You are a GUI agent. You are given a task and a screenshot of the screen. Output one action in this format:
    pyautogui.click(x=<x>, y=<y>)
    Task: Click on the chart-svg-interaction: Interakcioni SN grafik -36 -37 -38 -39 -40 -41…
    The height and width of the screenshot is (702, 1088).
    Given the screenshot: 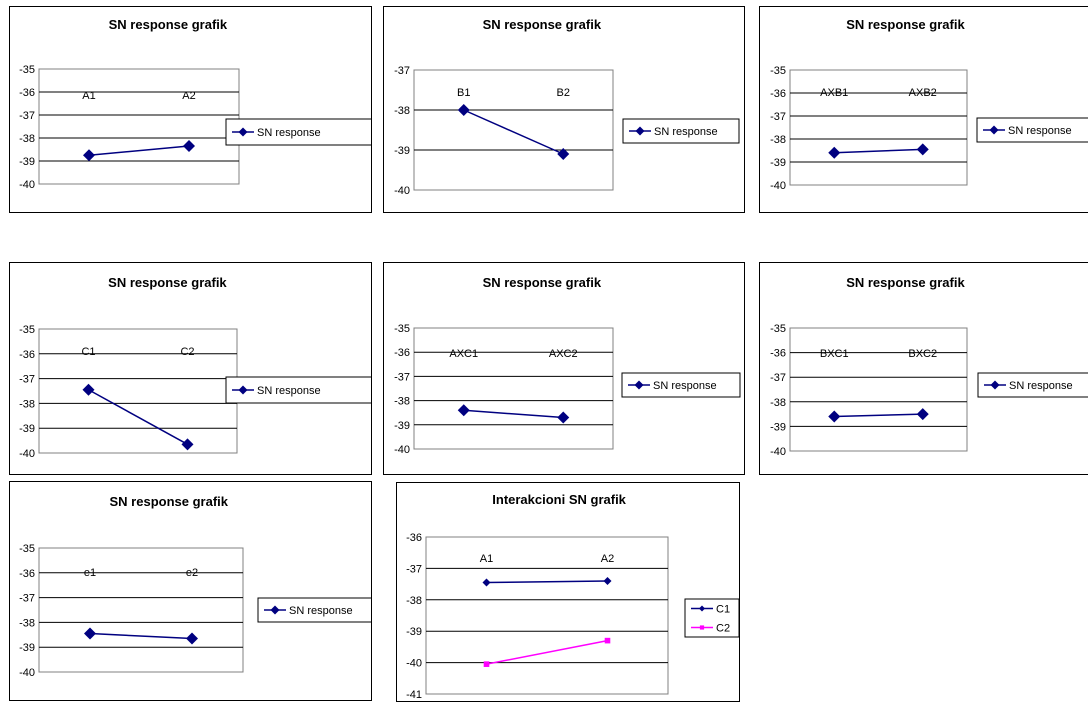 What is the action you would take?
    pyautogui.click(x=572, y=596)
    